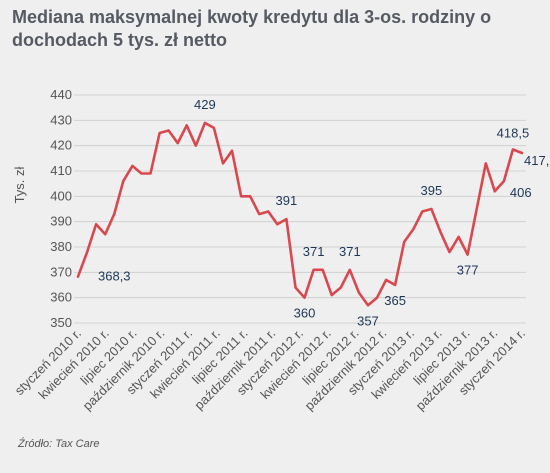  What do you see at coordinates (61, 271) in the screenshot?
I see `y-tick-label: 370` at bounding box center [61, 271].